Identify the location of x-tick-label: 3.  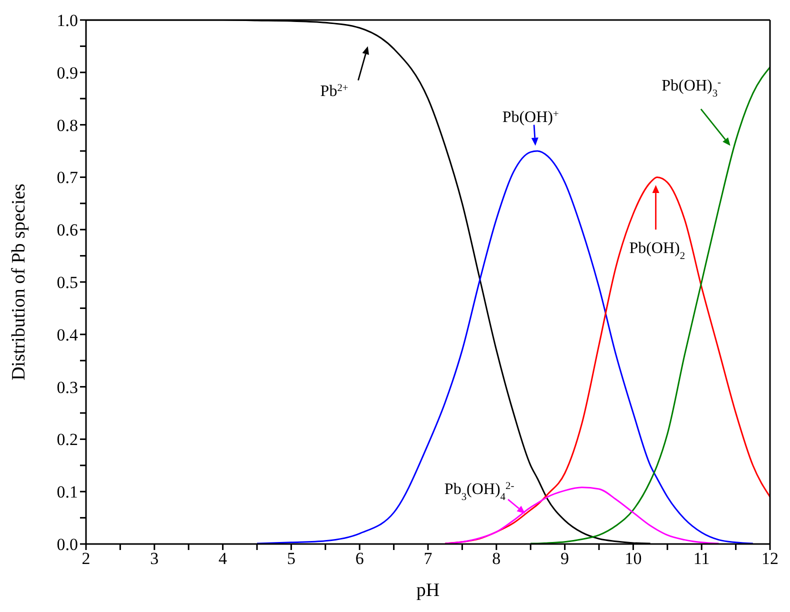
(154, 558).